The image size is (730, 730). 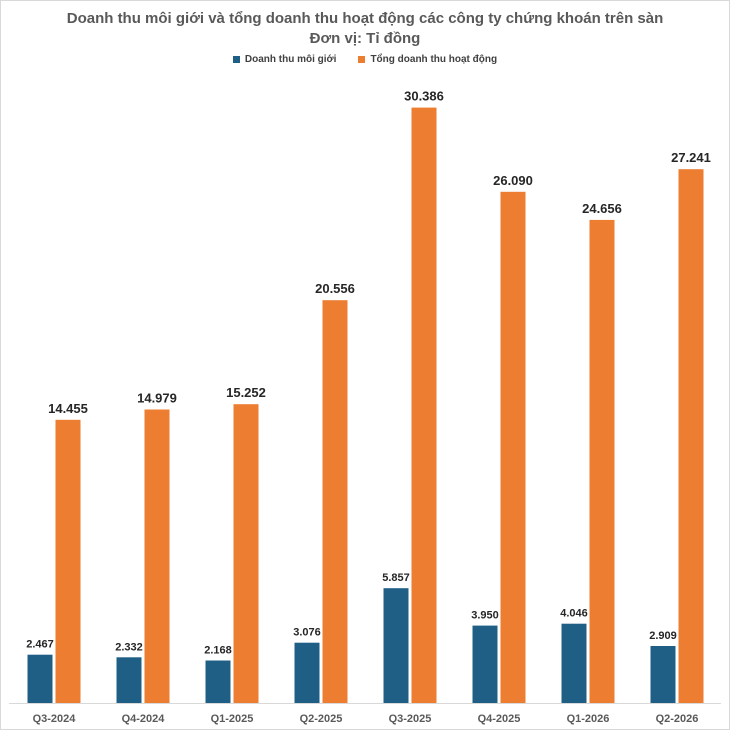 I want to click on bar-brokerage-q4-2025, so click(x=485, y=664).